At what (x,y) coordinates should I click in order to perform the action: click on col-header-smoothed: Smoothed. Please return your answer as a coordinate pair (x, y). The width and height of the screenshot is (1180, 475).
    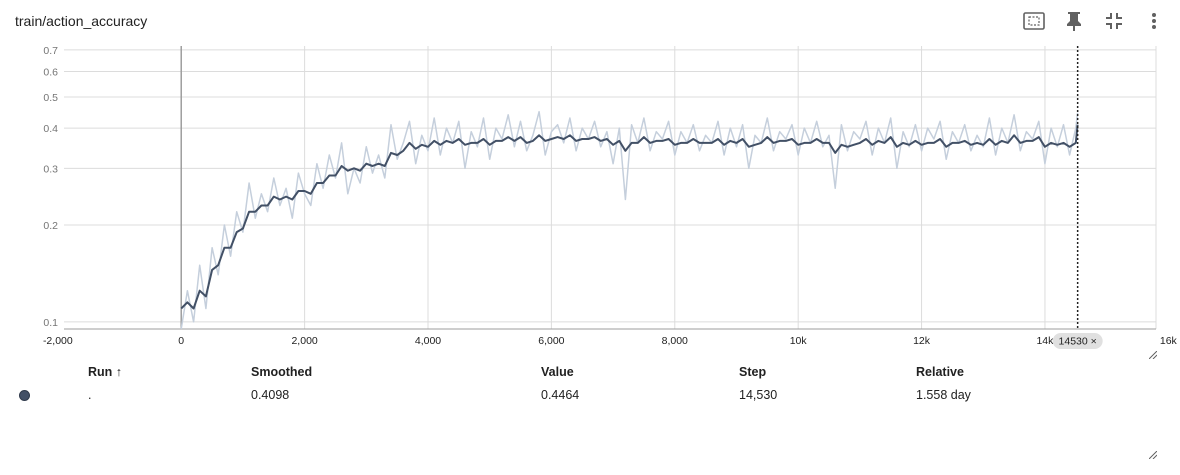
    Looking at the image, I should click on (282, 372).